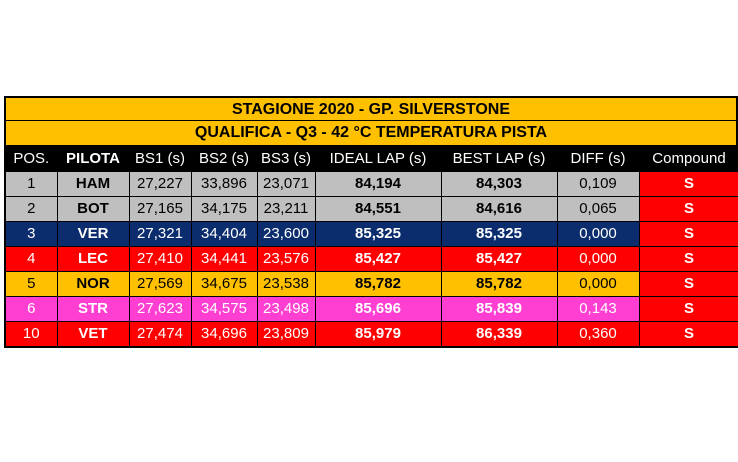 This screenshot has width=738, height=462. What do you see at coordinates (378, 209) in the screenshot?
I see `ideal-lap-cell: 84,551` at bounding box center [378, 209].